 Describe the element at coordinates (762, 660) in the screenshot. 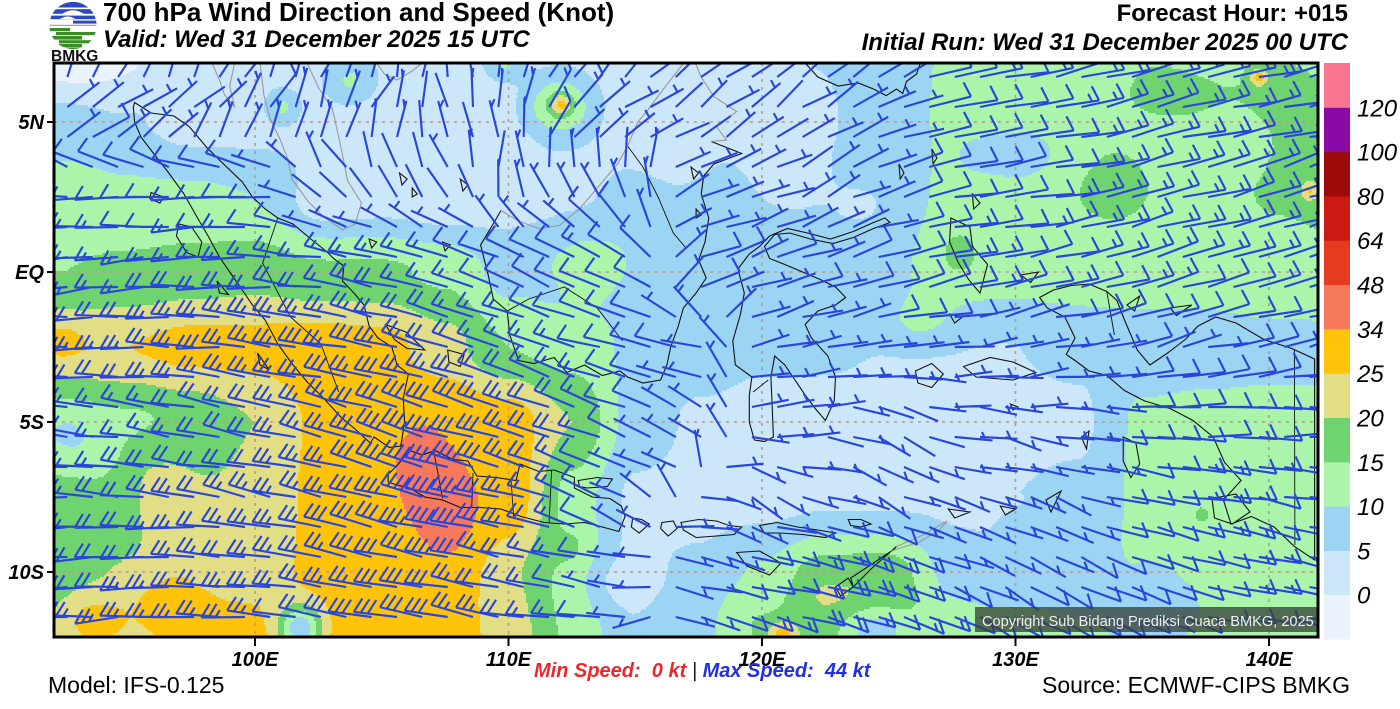

I see `svg-text: 120E` at that location.